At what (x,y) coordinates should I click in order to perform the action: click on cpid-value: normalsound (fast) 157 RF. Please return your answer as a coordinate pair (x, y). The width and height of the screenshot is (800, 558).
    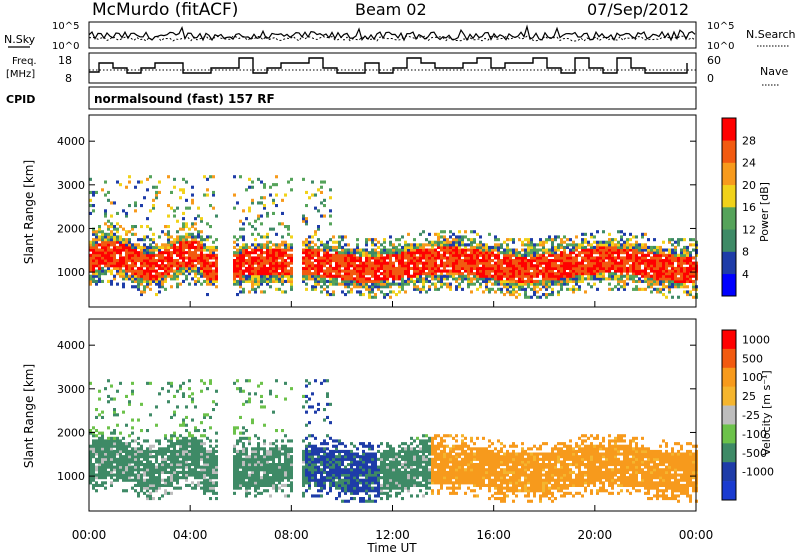
    Looking at the image, I should click on (184, 99).